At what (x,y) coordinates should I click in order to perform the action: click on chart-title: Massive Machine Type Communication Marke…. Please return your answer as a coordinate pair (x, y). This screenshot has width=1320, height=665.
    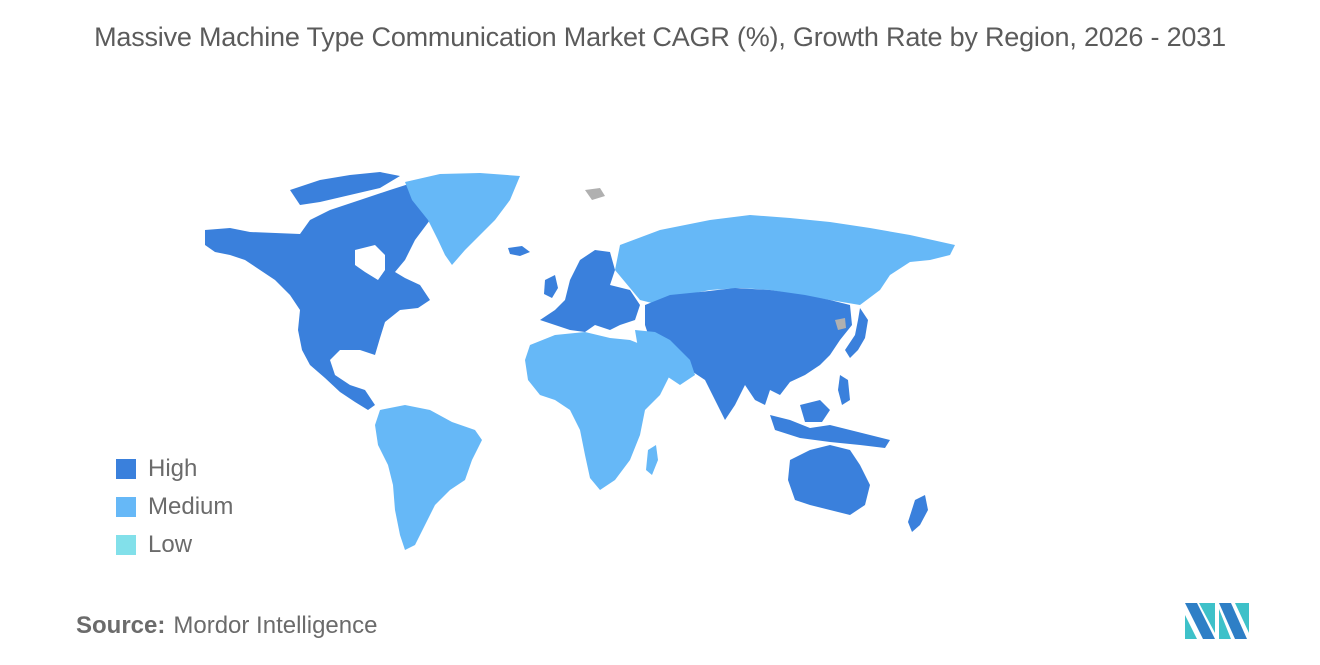
    Looking at the image, I should click on (660, 37).